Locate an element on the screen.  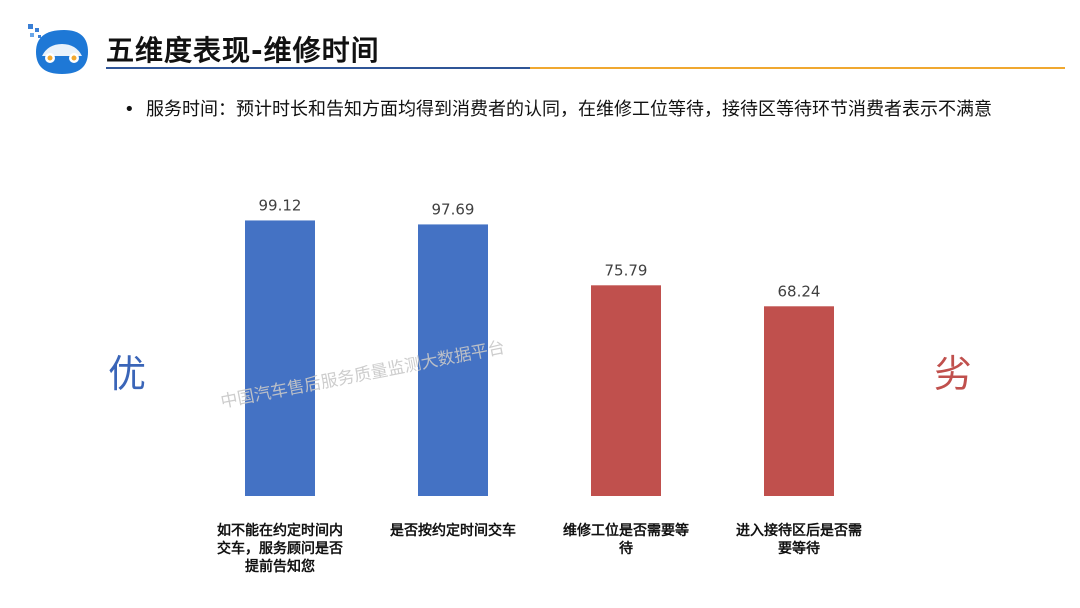
value-label-4: 68.24 is located at coordinates (799, 291).